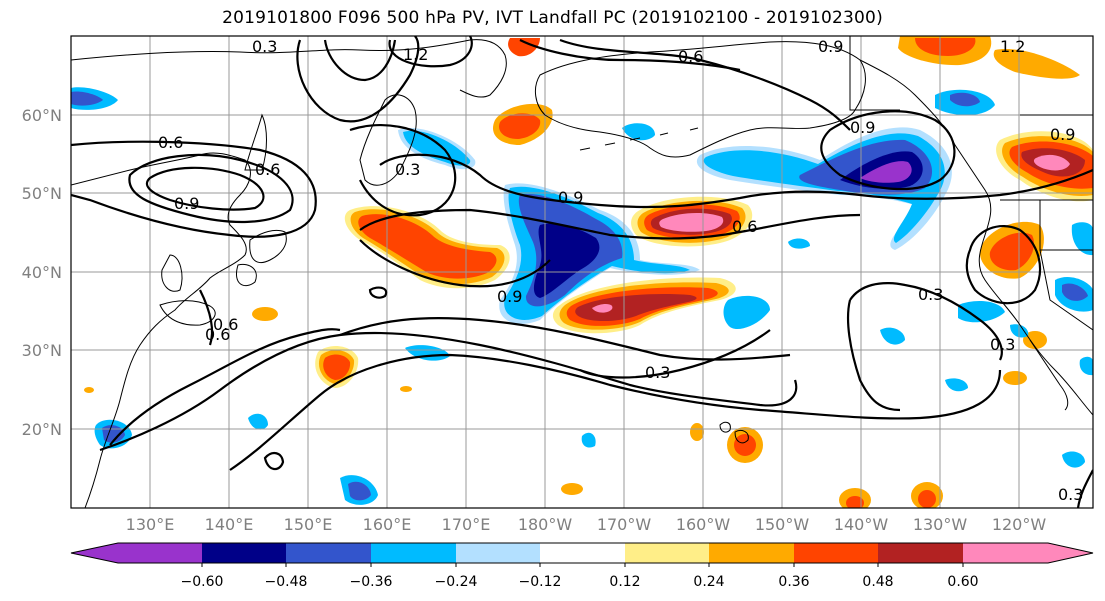  What do you see at coordinates (42, 350) in the screenshot?
I see `lat-label: 30°N` at bounding box center [42, 350].